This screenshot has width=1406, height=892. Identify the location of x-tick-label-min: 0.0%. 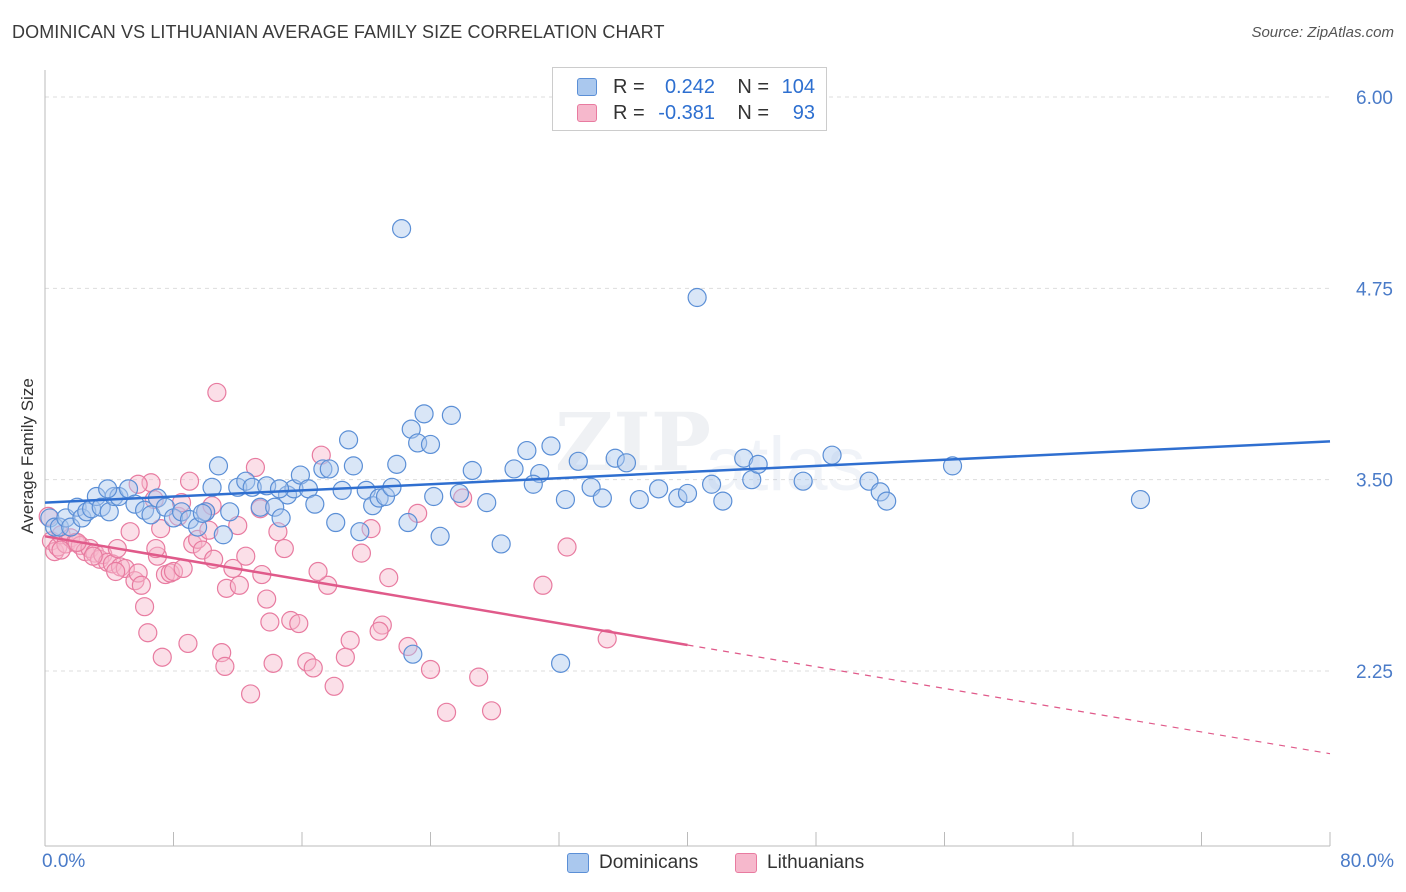
(64, 861).